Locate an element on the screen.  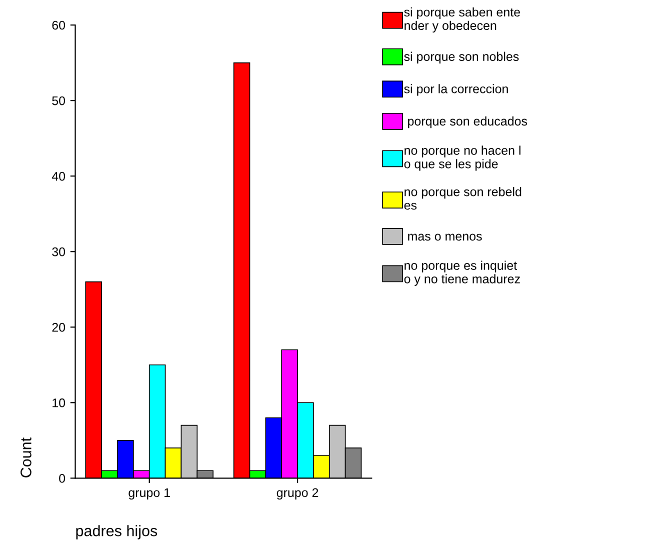
y-tick-label: 40 is located at coordinates (59, 176).